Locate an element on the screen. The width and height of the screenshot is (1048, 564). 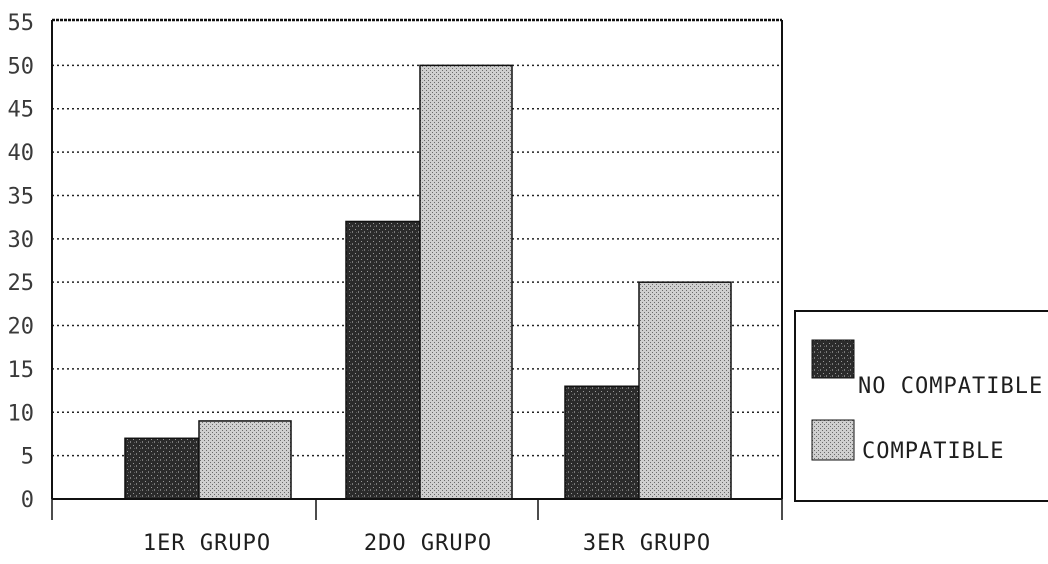
x-category-label: 2DO GRUPO is located at coordinates (428, 543).